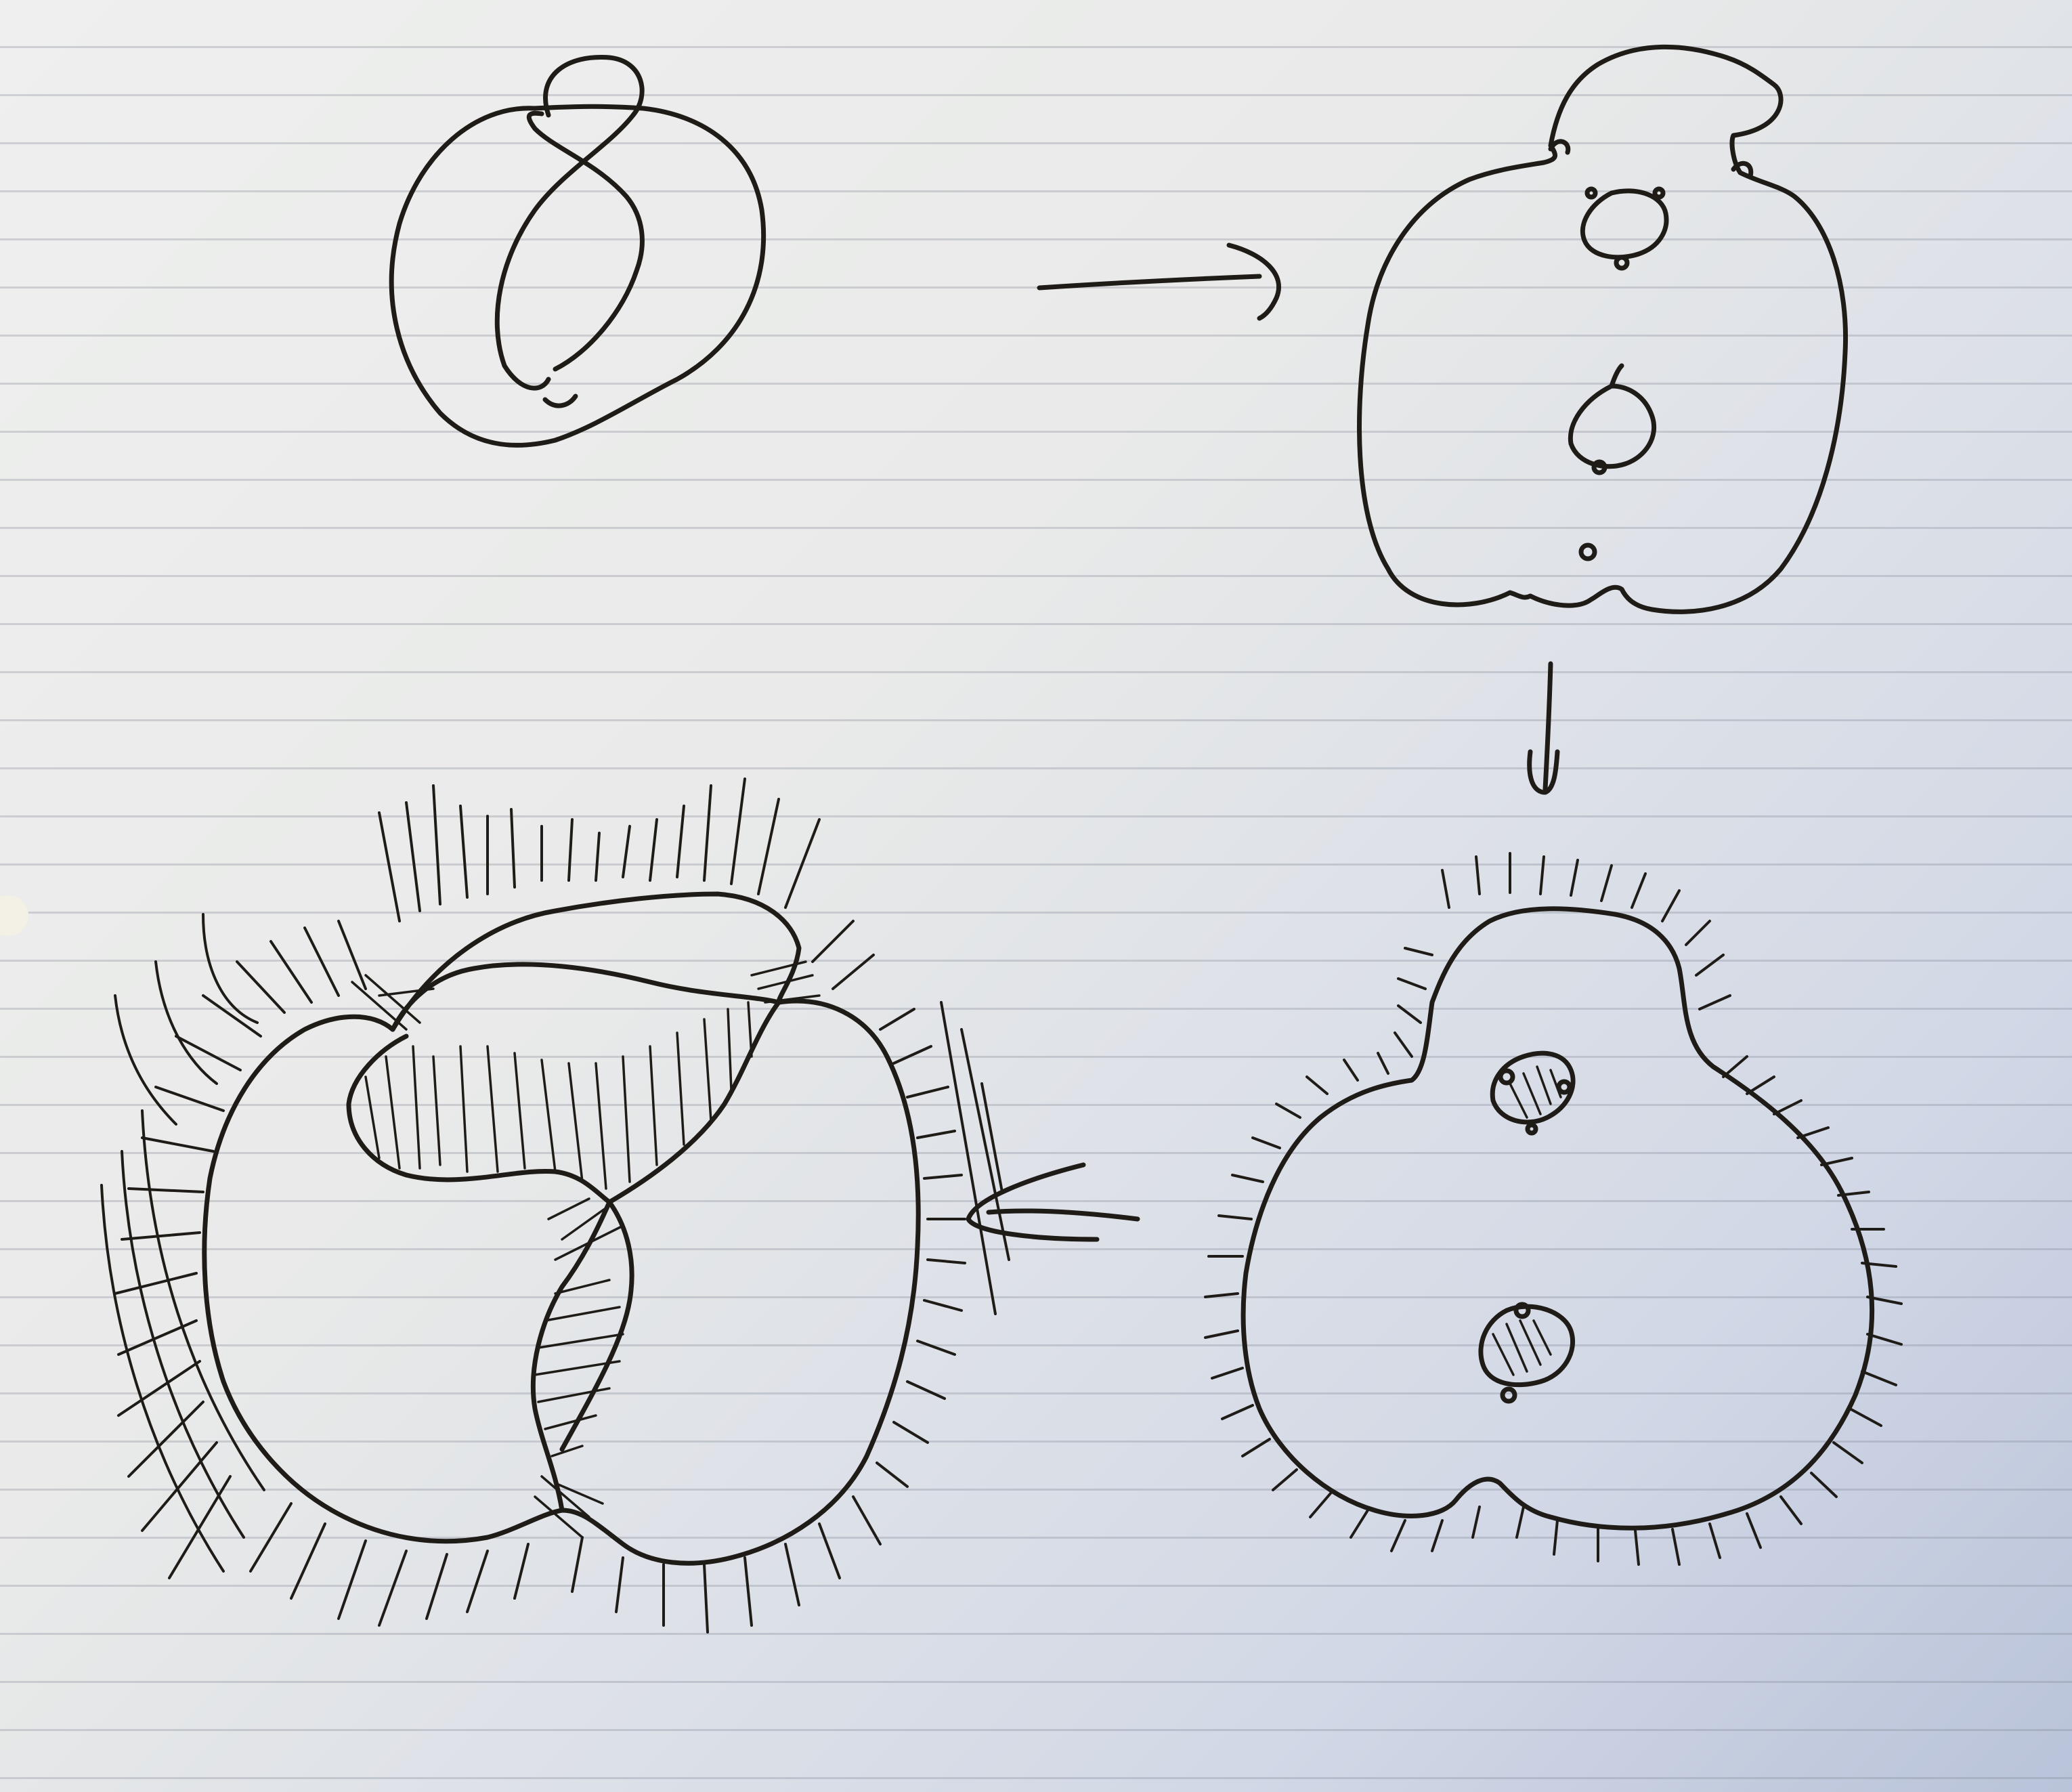  What do you see at coordinates (578, 251) in the screenshot?
I see `figure-eight-knot` at bounding box center [578, 251].